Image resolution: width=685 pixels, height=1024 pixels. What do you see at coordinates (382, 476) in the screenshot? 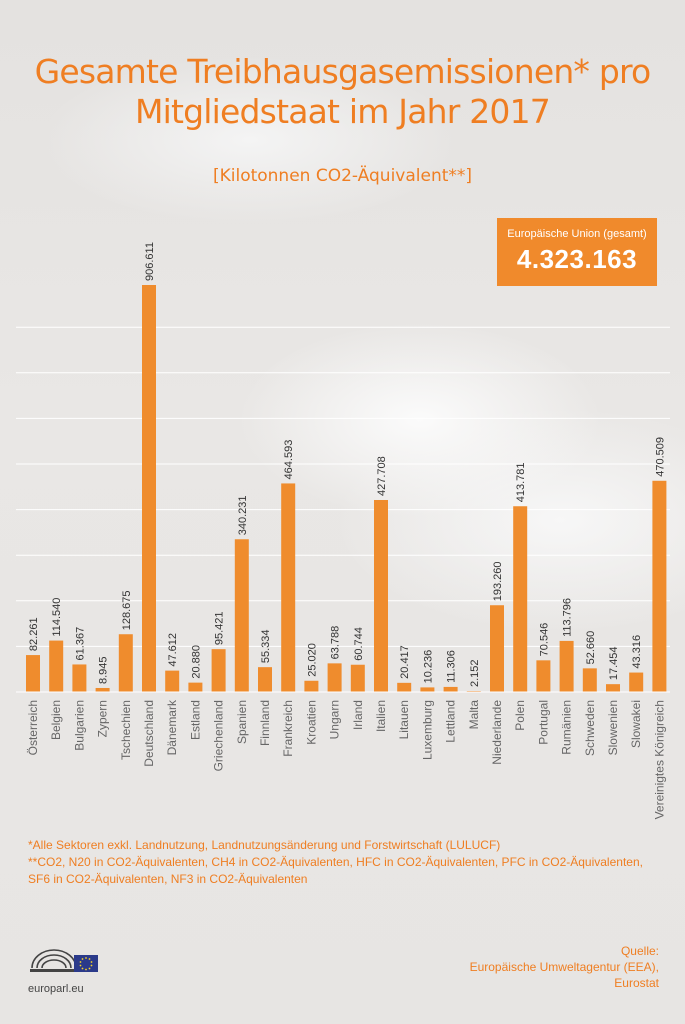
I see `value-label: 427.708` at bounding box center [382, 476].